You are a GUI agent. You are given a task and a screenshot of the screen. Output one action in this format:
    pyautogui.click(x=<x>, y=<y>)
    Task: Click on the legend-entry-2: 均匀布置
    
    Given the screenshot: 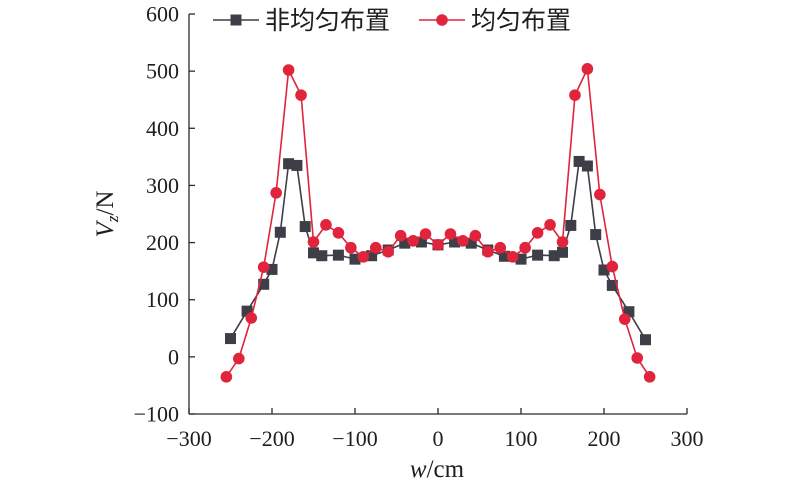 What is the action you would take?
    pyautogui.click(x=495, y=20)
    